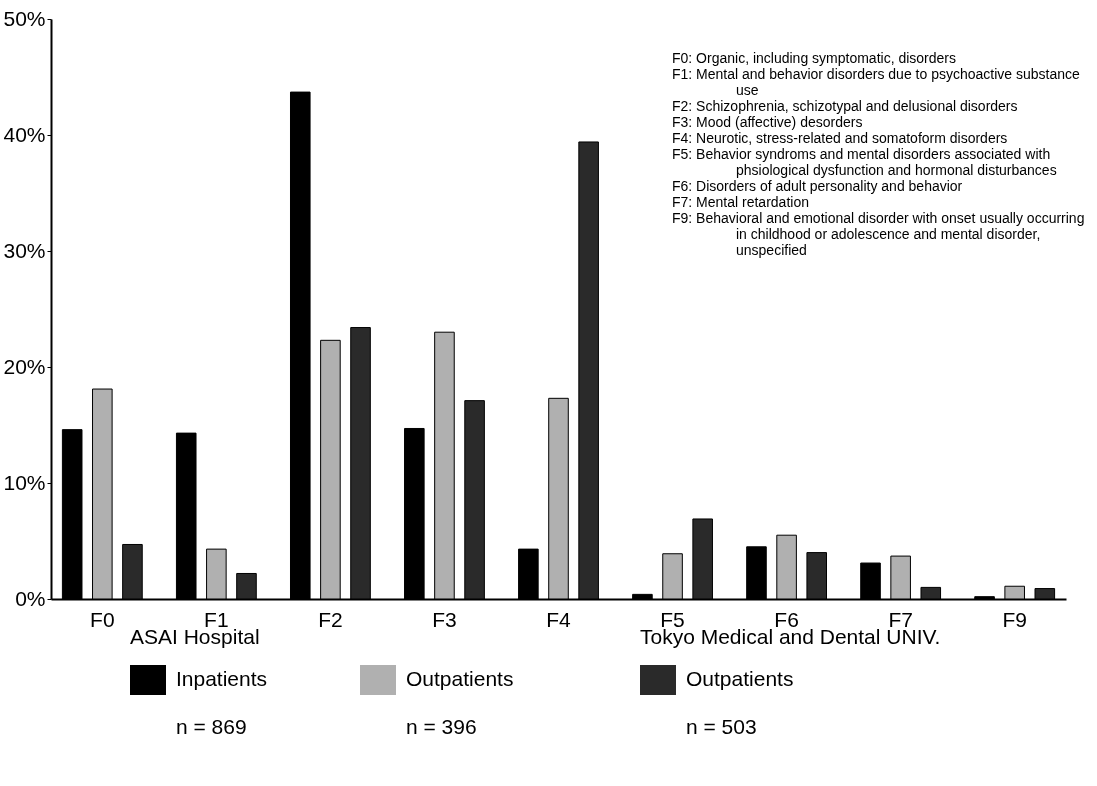 The width and height of the screenshot is (1097, 786). Describe the element at coordinates (741, 202) in the screenshot. I see `annotation: F7: Mental retardation` at that location.